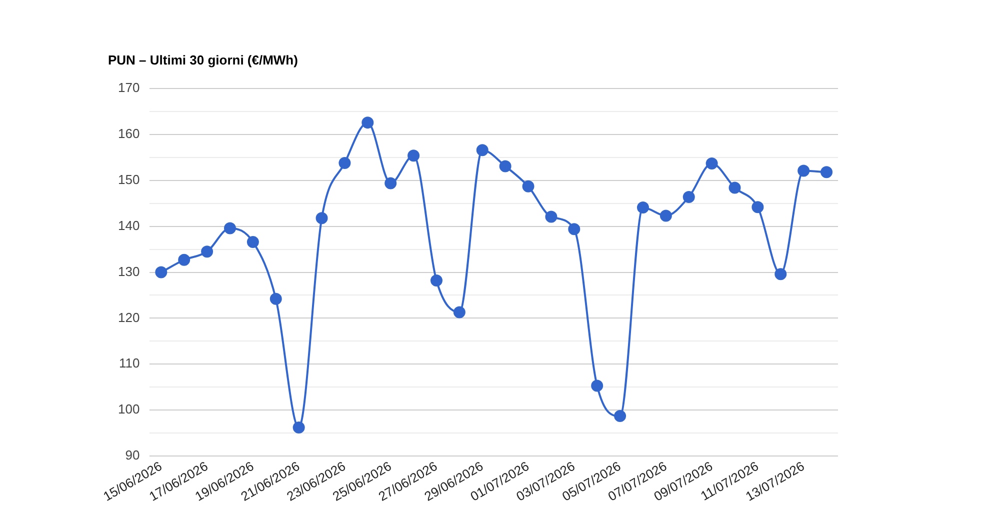 This screenshot has height=520, width=1000. What do you see at coordinates (129, 271) in the screenshot?
I see `y-tick-label: 130` at bounding box center [129, 271].